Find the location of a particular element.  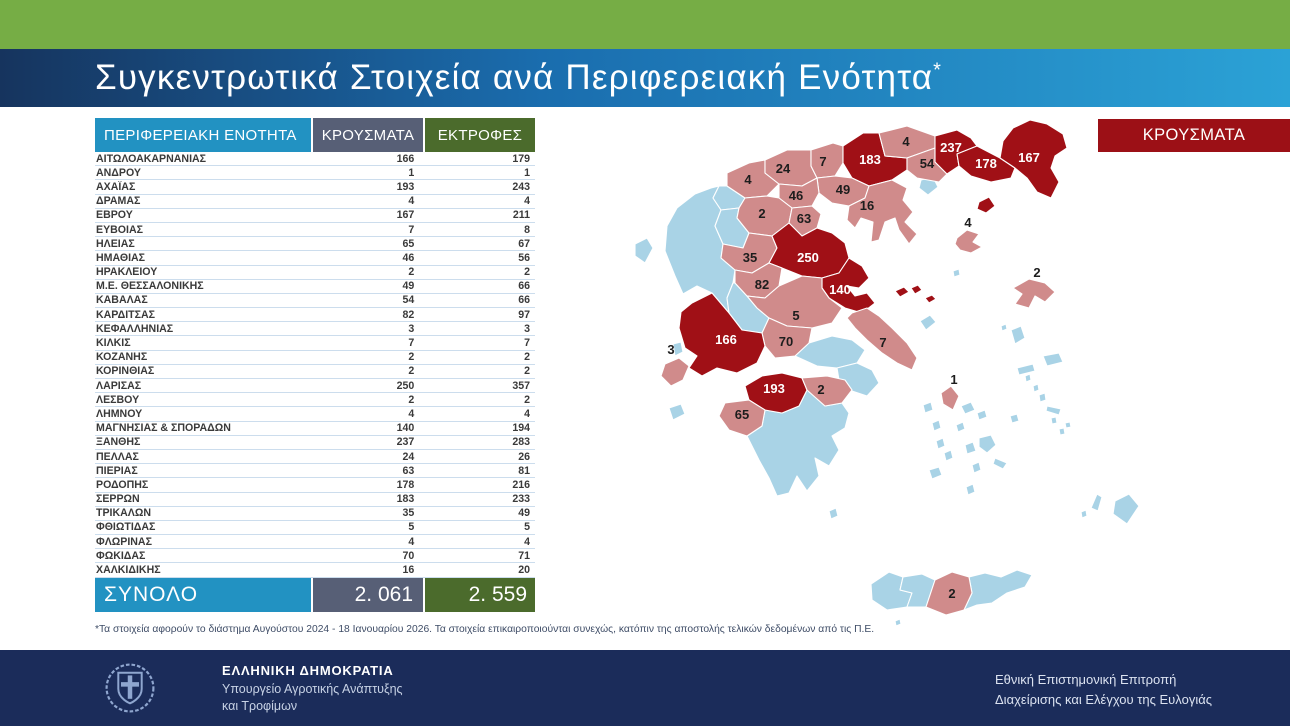

cases-cell: 250 is located at coordinates (405, 385).